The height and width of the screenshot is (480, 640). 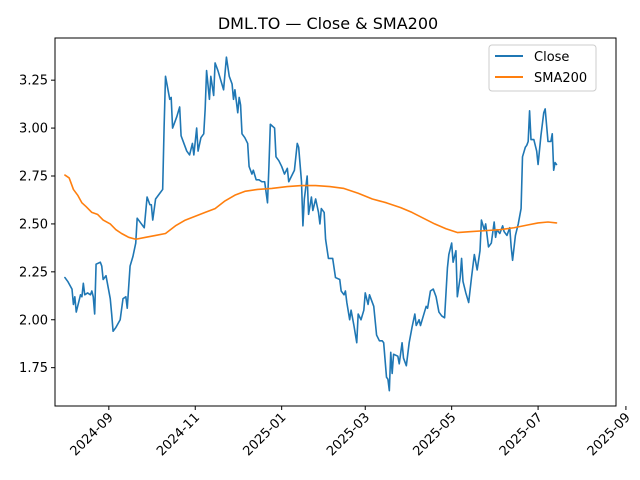 I want to click on chart-title: DML.TO — Close & SMA200, so click(x=328, y=23).